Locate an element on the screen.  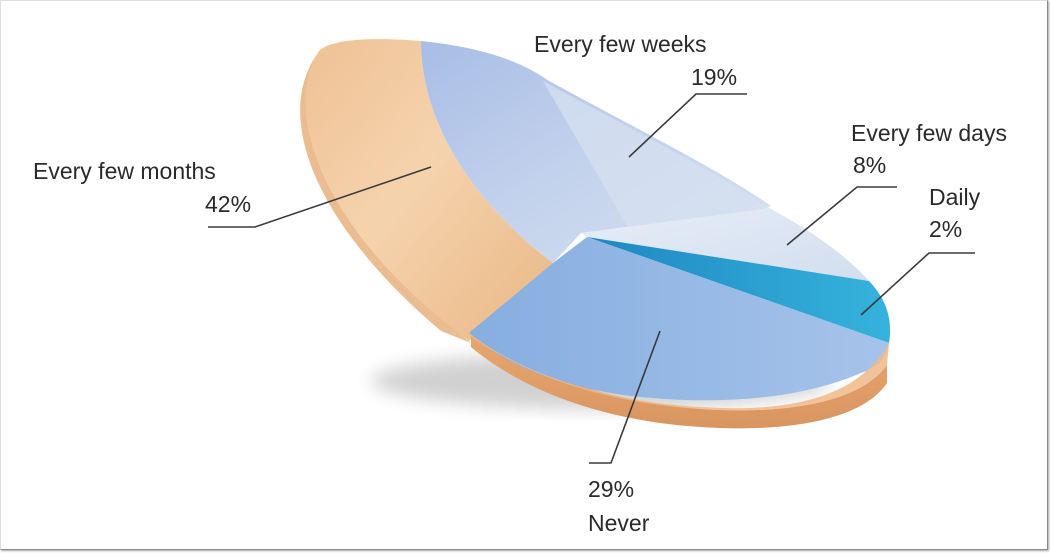
value-every-few-months: 42% is located at coordinates (228, 204).